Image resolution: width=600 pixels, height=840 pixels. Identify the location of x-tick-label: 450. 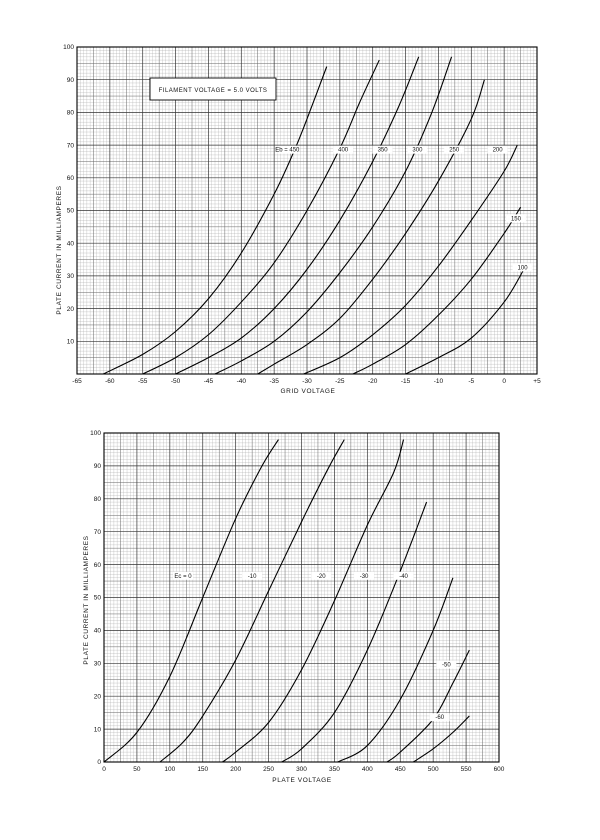
(400, 769).